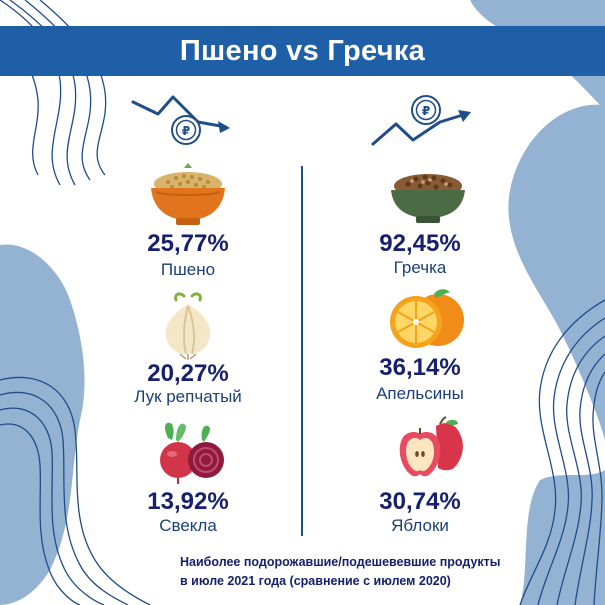 This screenshot has width=605, height=605. Describe the element at coordinates (188, 373) in the screenshot. I see `onion-percent: 20,27%` at that location.